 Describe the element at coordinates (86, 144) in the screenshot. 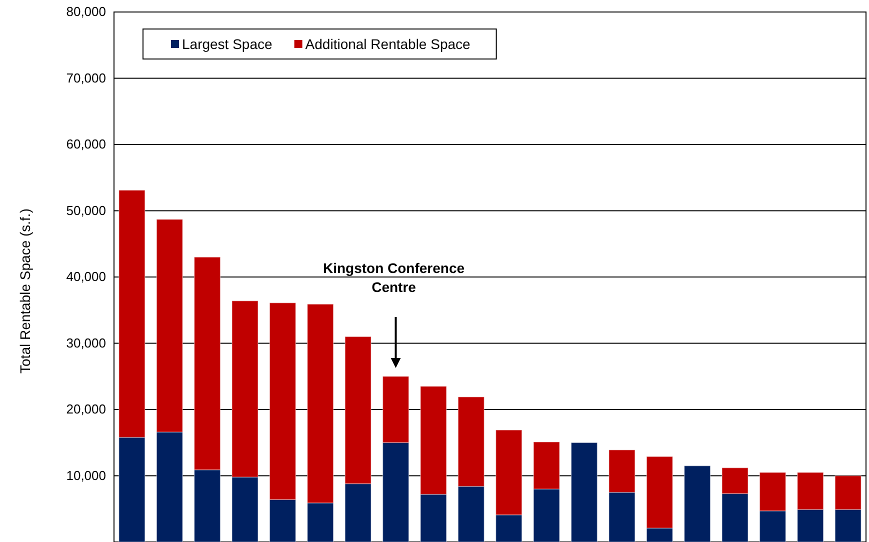

I see `y-tick-label: 60,000` at that location.